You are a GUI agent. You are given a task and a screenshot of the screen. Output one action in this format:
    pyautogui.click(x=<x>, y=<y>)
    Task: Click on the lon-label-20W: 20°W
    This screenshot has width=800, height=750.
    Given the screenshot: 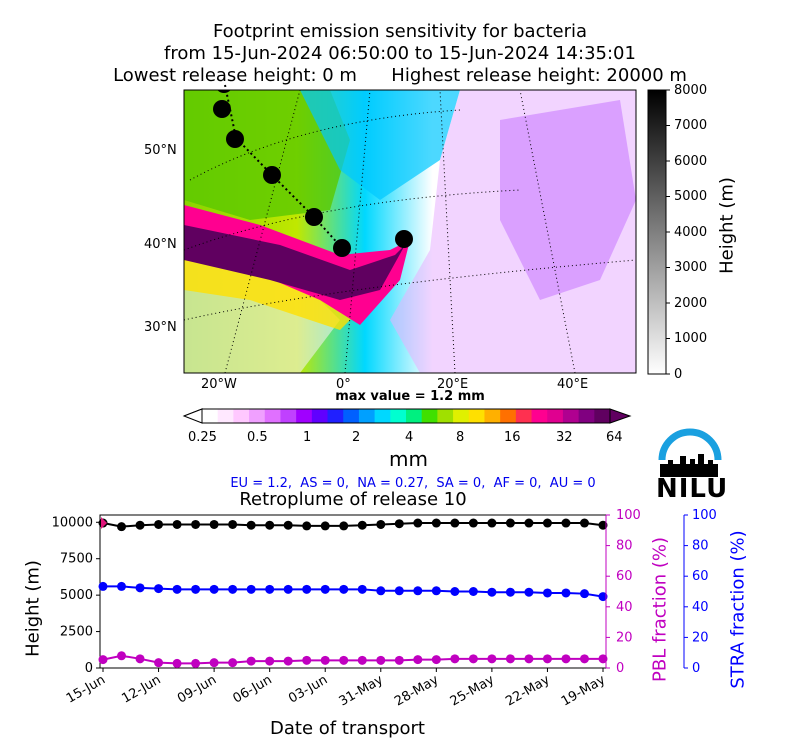 What is the action you would take?
    pyautogui.click(x=219, y=384)
    